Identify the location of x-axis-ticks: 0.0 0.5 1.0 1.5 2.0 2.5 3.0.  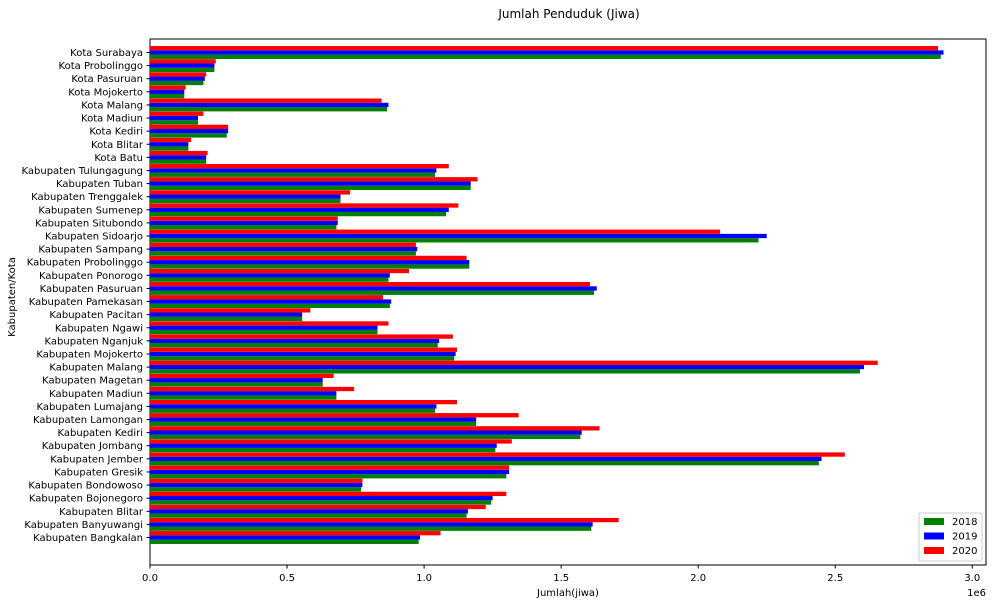
(561, 574).